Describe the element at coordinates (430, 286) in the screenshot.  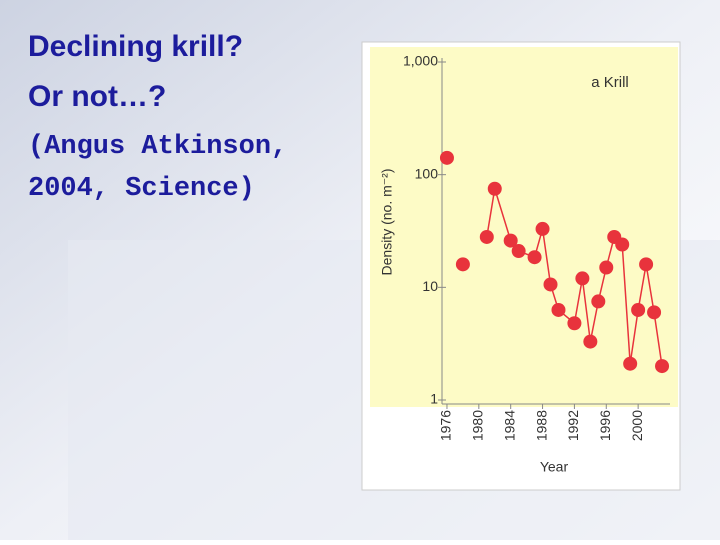
I see `y-tick-label: 10` at that location.